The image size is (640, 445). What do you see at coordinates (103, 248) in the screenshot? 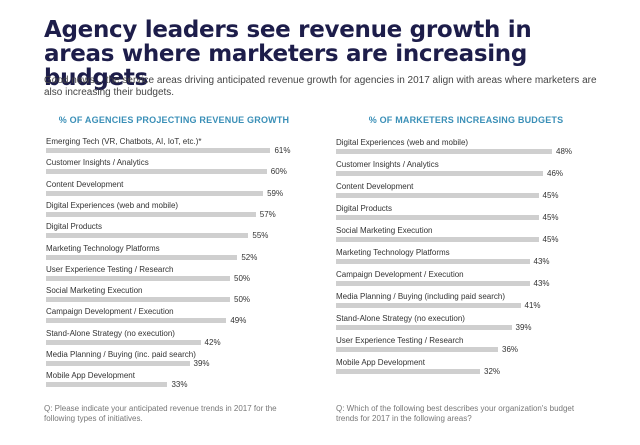
I see `revenue-growth-category-label: Marketing Technology Platforms` at bounding box center [103, 248].